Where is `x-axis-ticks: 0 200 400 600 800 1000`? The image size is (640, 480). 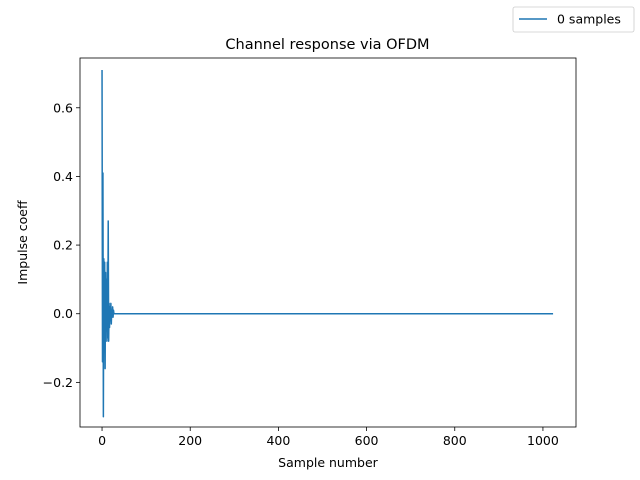
x-axis-ticks: 0 200 400 600 800 1000 is located at coordinates (328, 437).